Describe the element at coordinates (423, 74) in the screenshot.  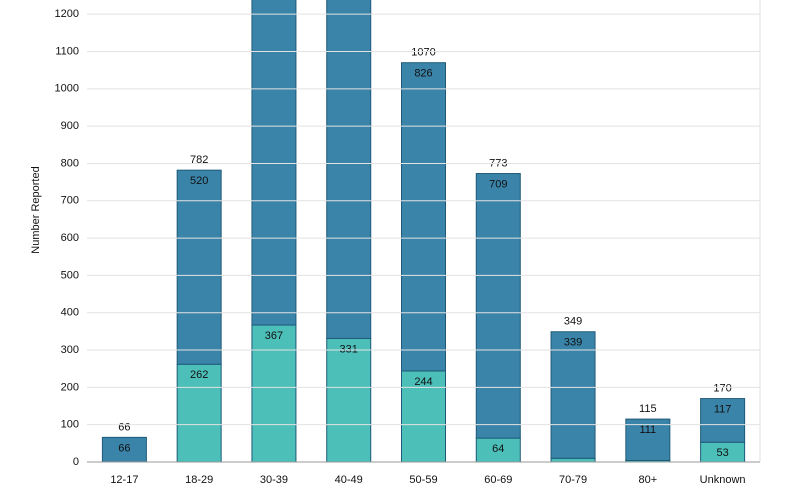
I see `data-label: 826` at that location.